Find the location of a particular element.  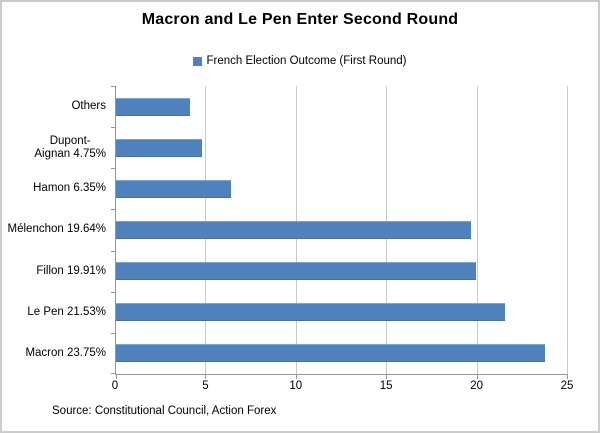

category-label-row: Hamon 6.35% is located at coordinates (56, 188).